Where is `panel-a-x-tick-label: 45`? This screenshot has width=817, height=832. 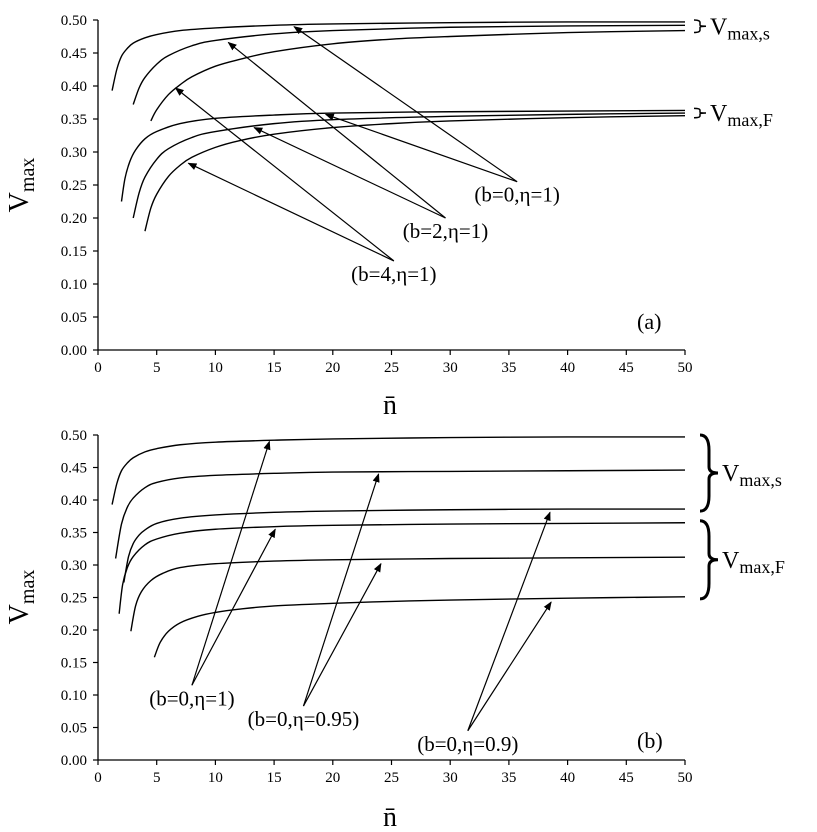 panel-a-x-tick-label: 45 is located at coordinates (626, 368).